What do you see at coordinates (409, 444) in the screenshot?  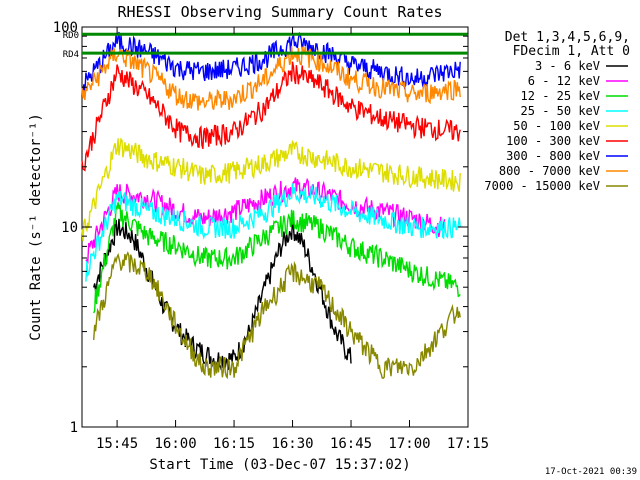 I see `x-tick-label-5: 17:00` at bounding box center [409, 444].